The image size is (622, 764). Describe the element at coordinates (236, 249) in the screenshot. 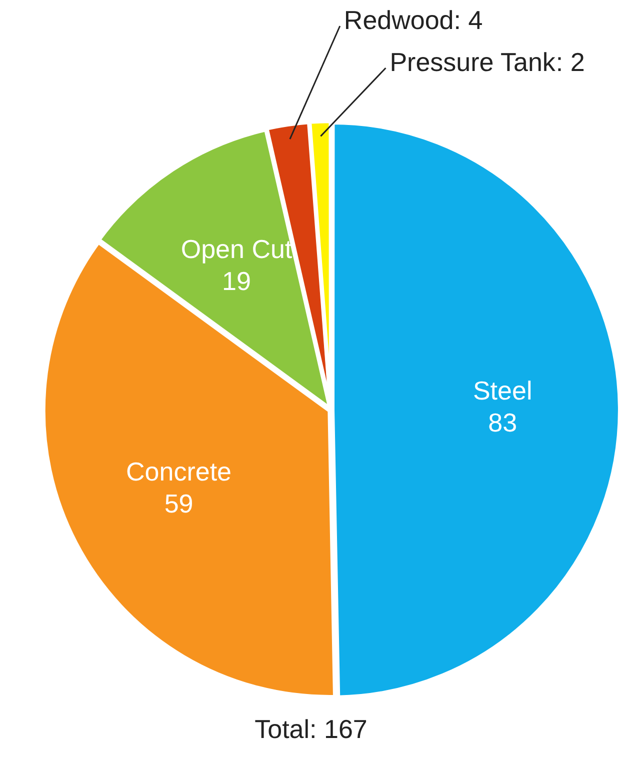

I see `slice-label: Open Cut` at that location.